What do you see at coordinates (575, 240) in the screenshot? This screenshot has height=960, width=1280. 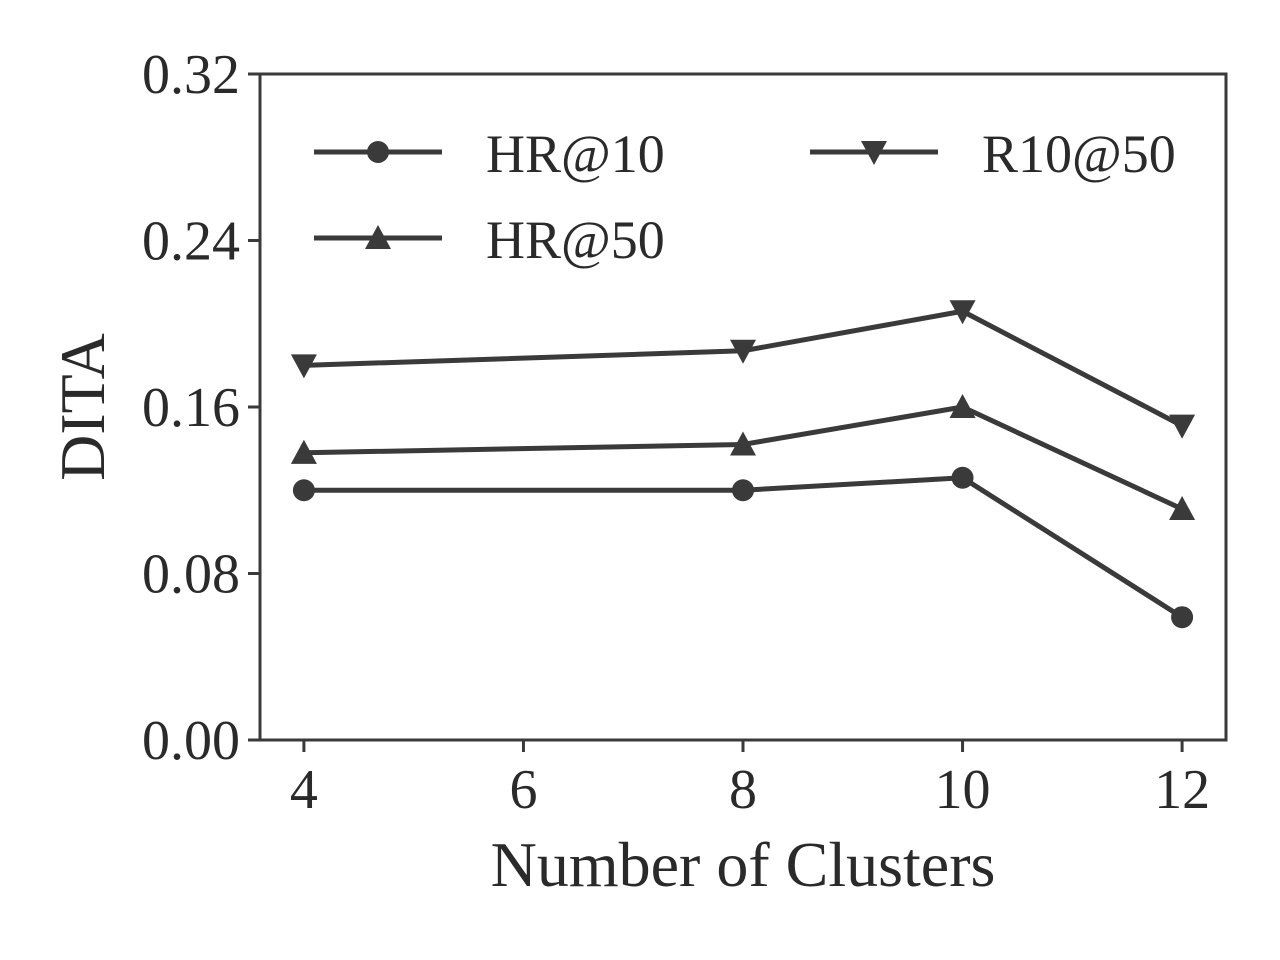 I see `legend-label: HR@50` at bounding box center [575, 240].